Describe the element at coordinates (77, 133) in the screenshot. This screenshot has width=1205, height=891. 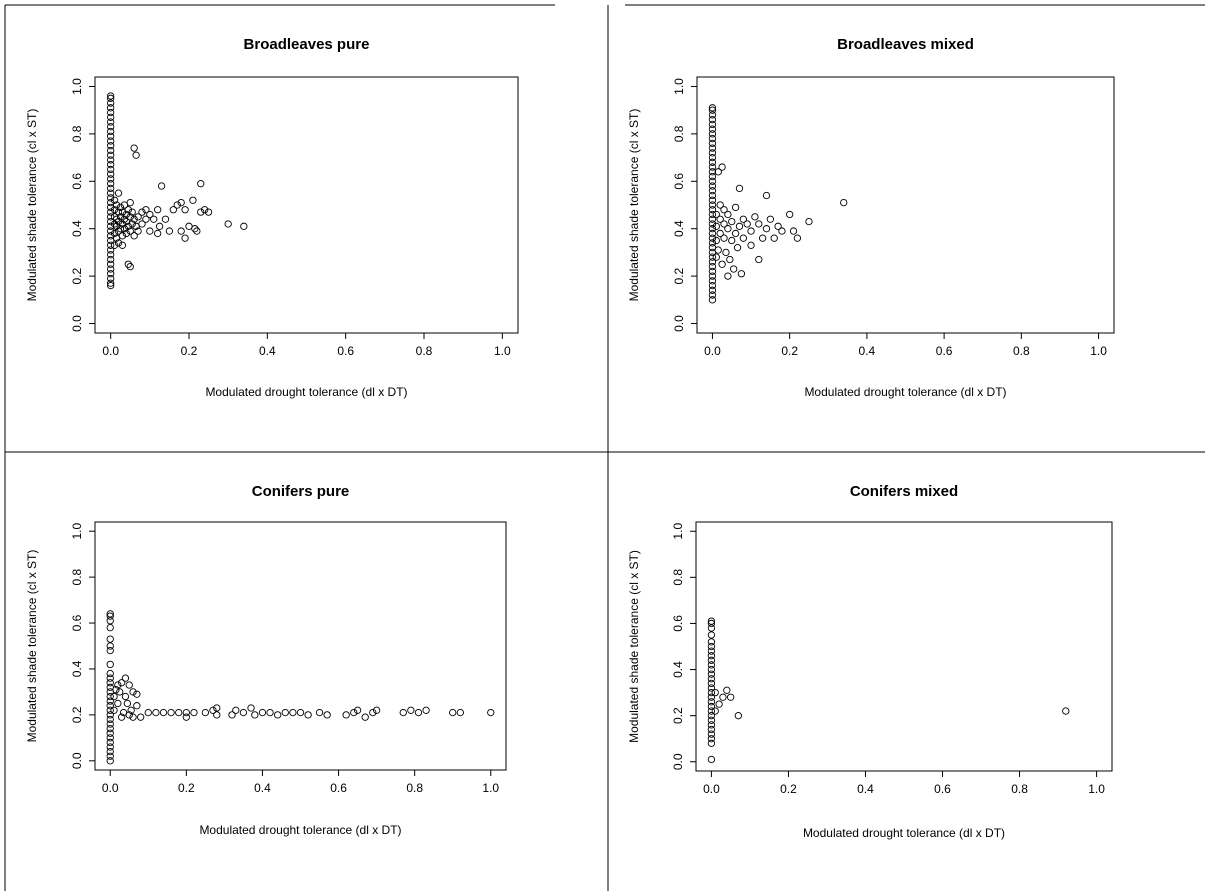
I see `y-tick-label: 0.8` at that location.